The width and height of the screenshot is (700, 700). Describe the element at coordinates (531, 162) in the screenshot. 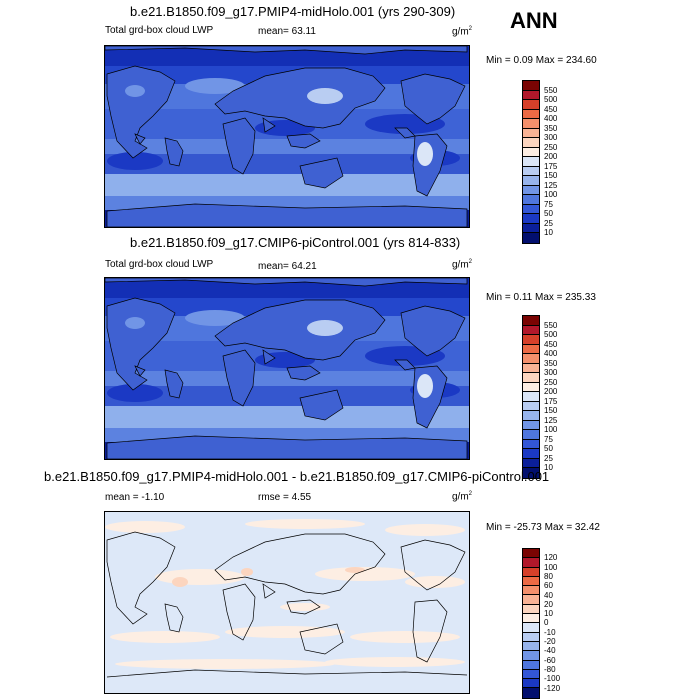

I see `panel-1-colorbar` at that location.